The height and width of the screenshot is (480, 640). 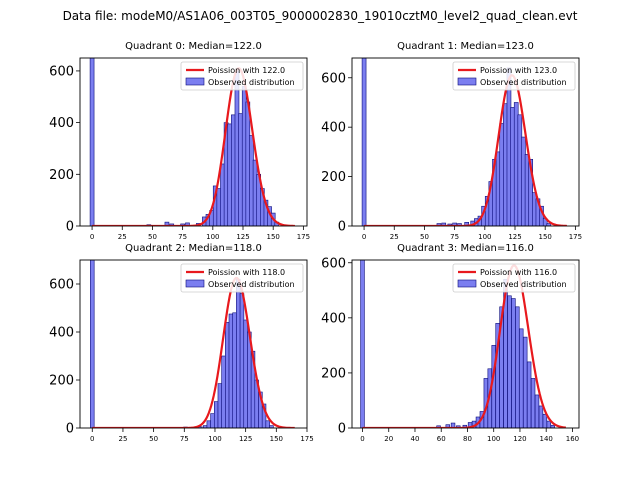 I want to click on x-tick-label: 60, so click(x=441, y=439).